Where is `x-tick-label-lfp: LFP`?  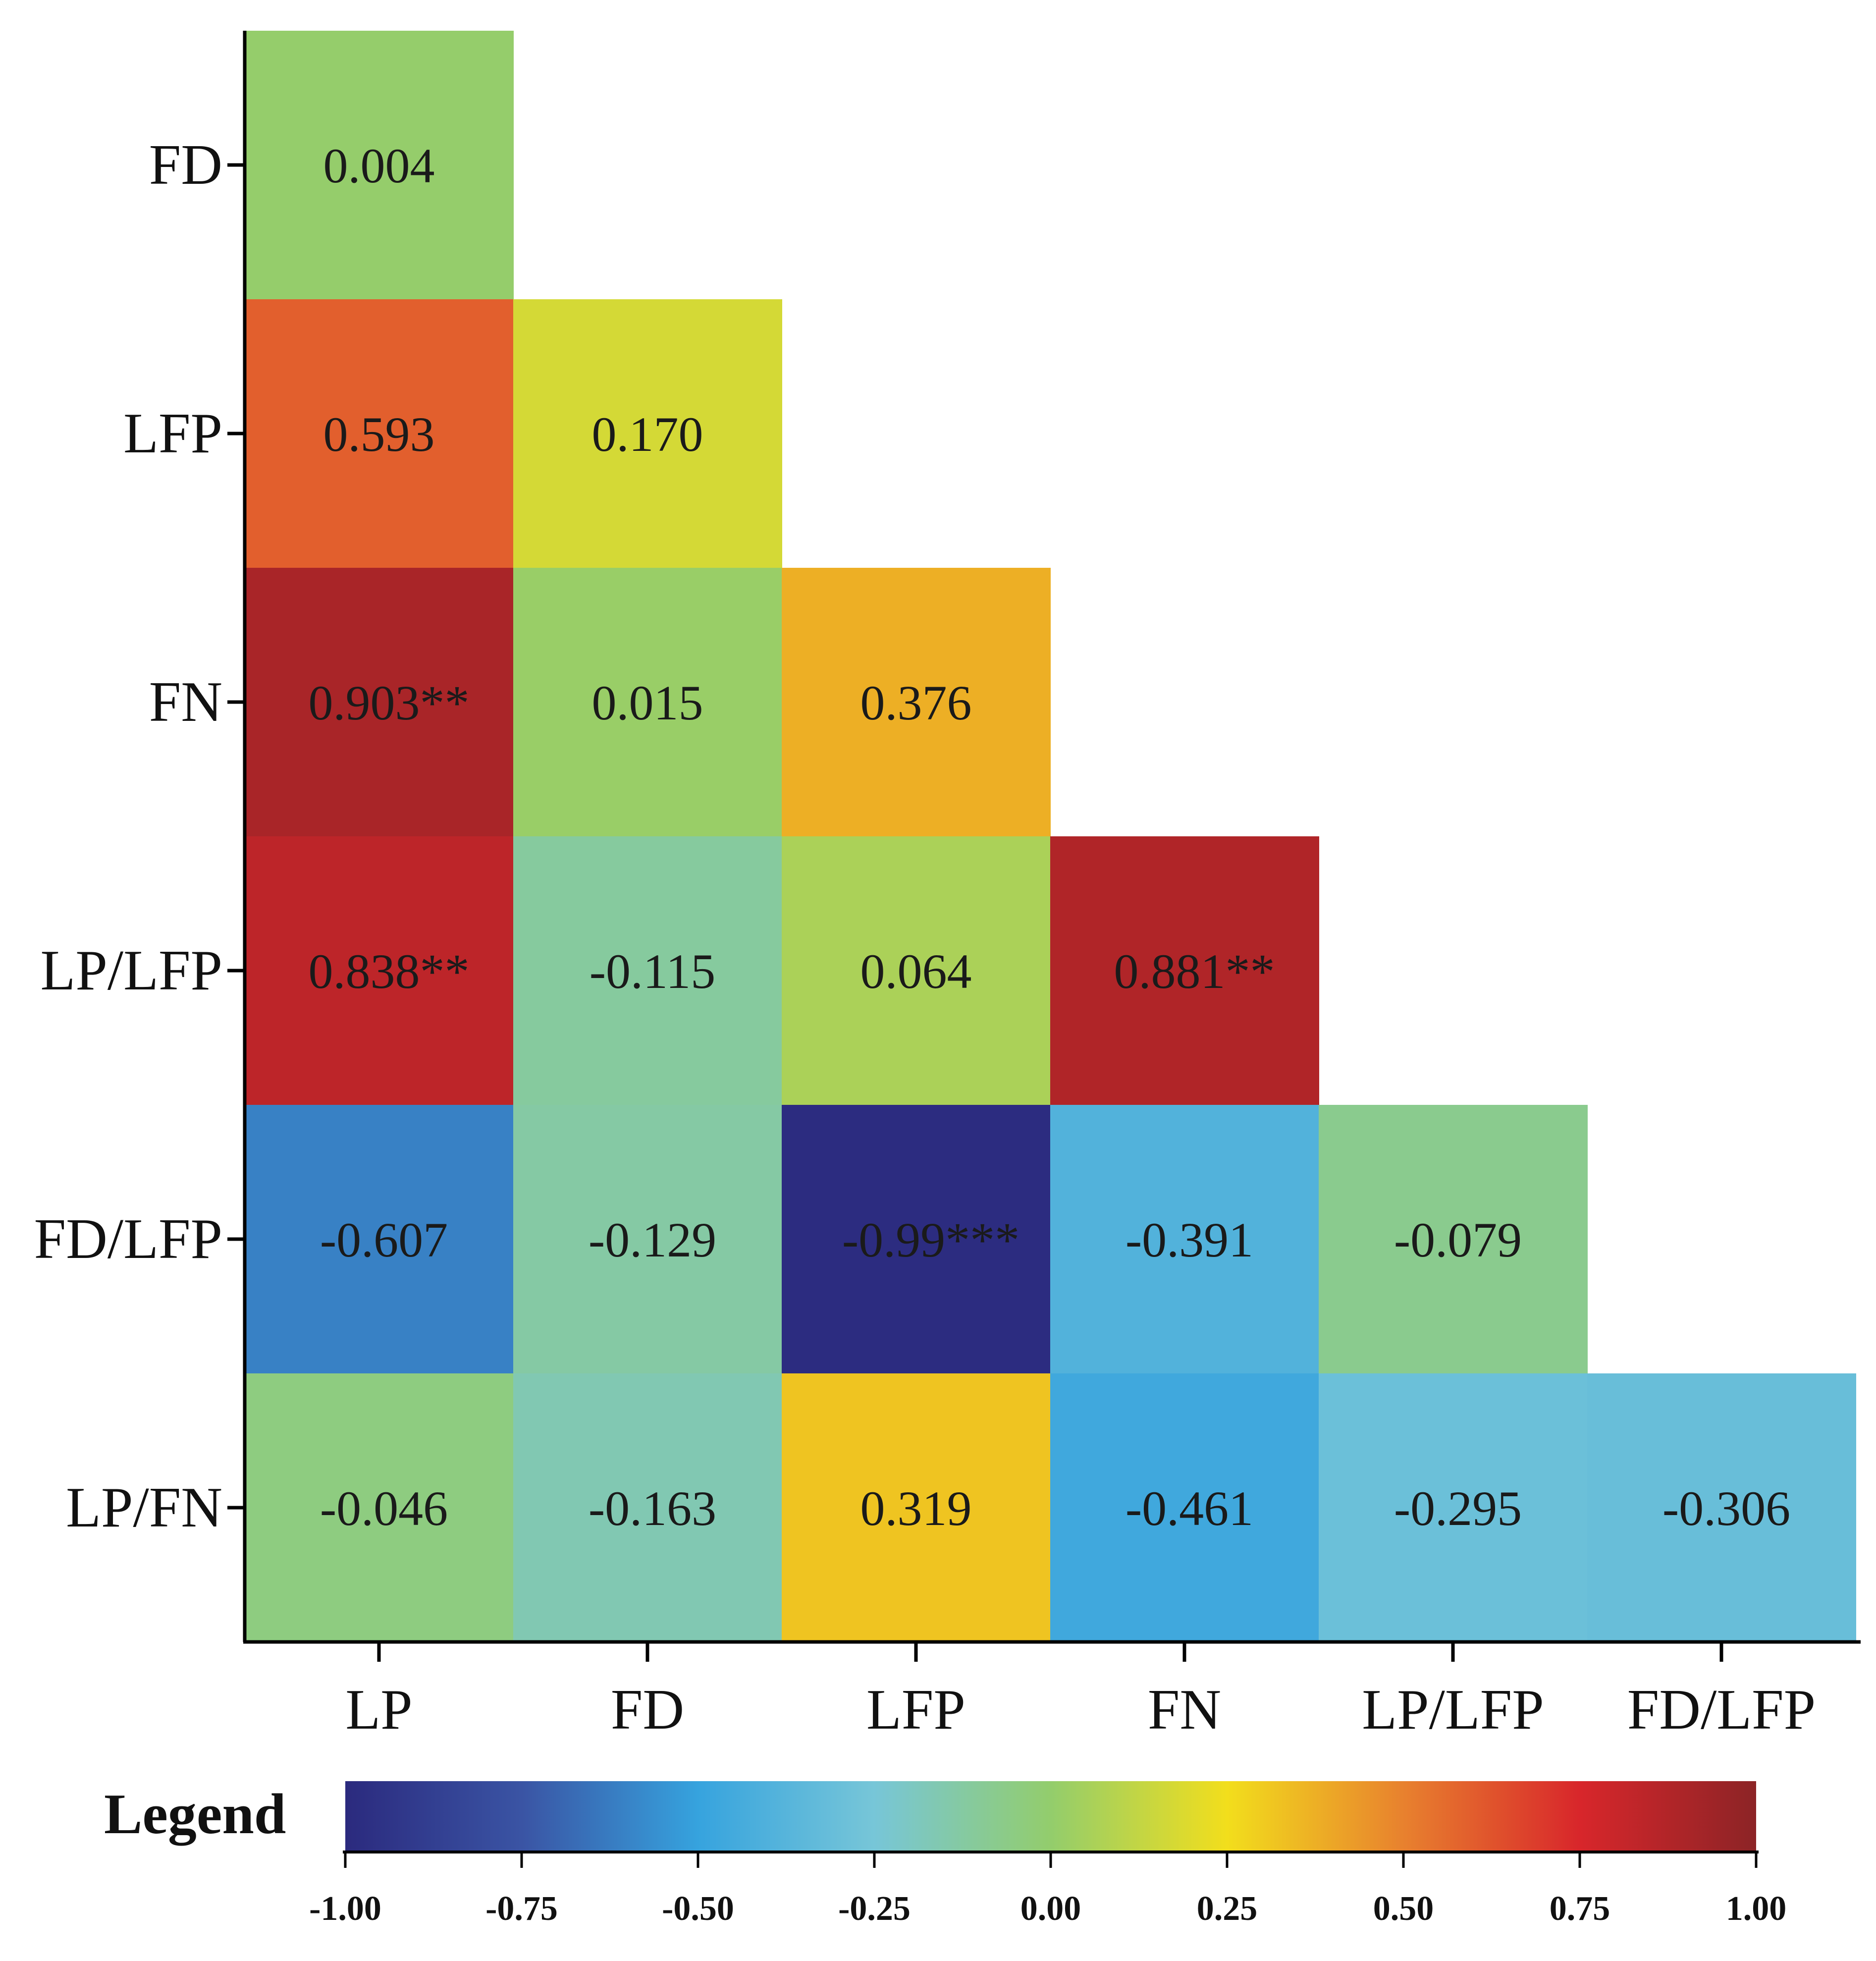
x-tick-label-lfp: LFP is located at coordinates (915, 1710).